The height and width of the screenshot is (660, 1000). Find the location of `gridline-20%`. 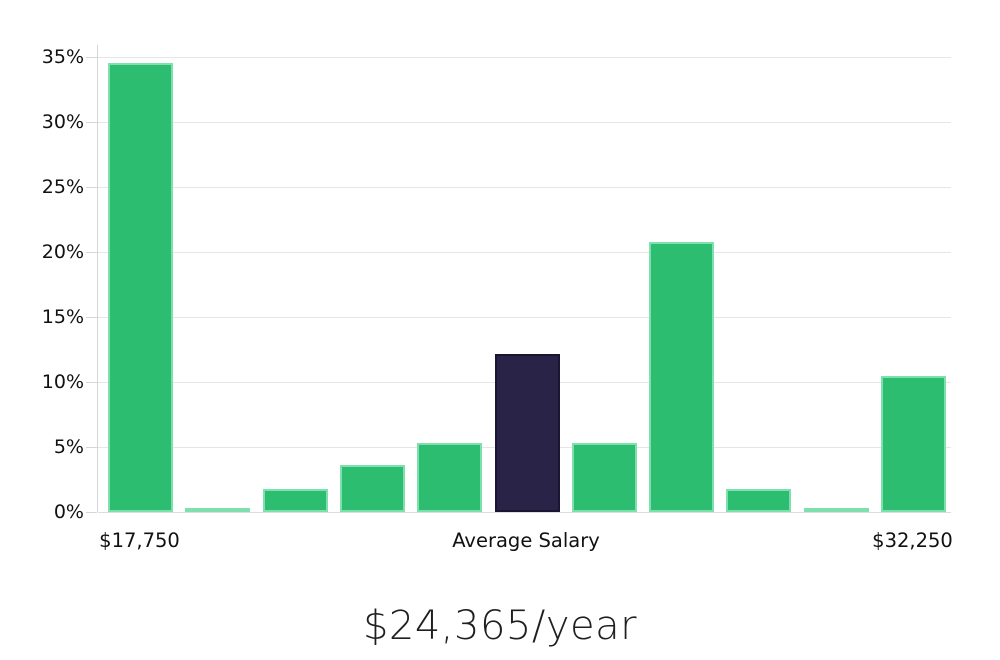

gridline-20% is located at coordinates (524, 253).